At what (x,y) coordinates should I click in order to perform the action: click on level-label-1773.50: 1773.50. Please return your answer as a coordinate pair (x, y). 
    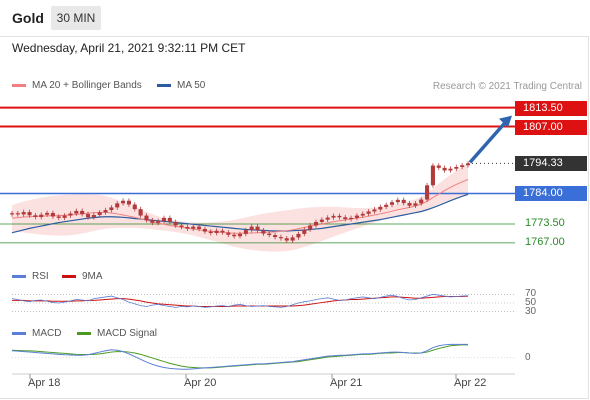
    Looking at the image, I should click on (545, 223).